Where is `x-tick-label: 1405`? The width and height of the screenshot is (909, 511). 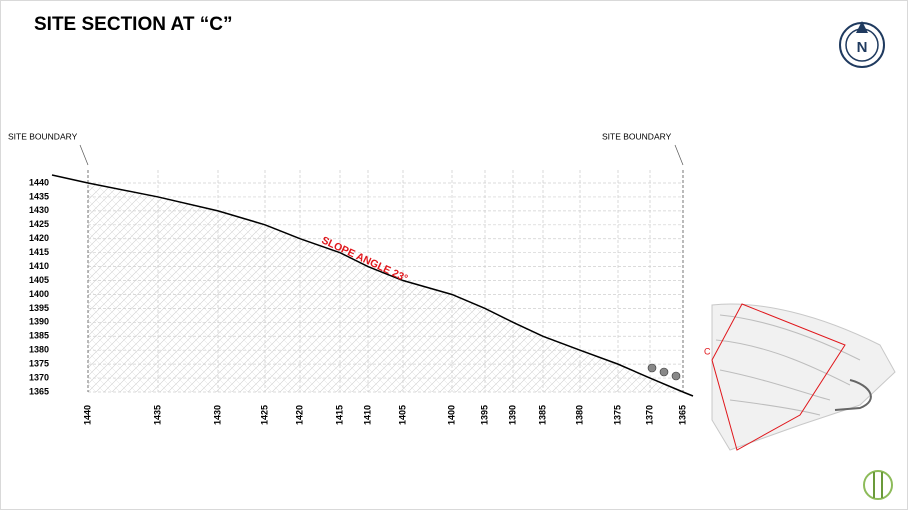 x-tick-label: 1405 is located at coordinates (402, 415).